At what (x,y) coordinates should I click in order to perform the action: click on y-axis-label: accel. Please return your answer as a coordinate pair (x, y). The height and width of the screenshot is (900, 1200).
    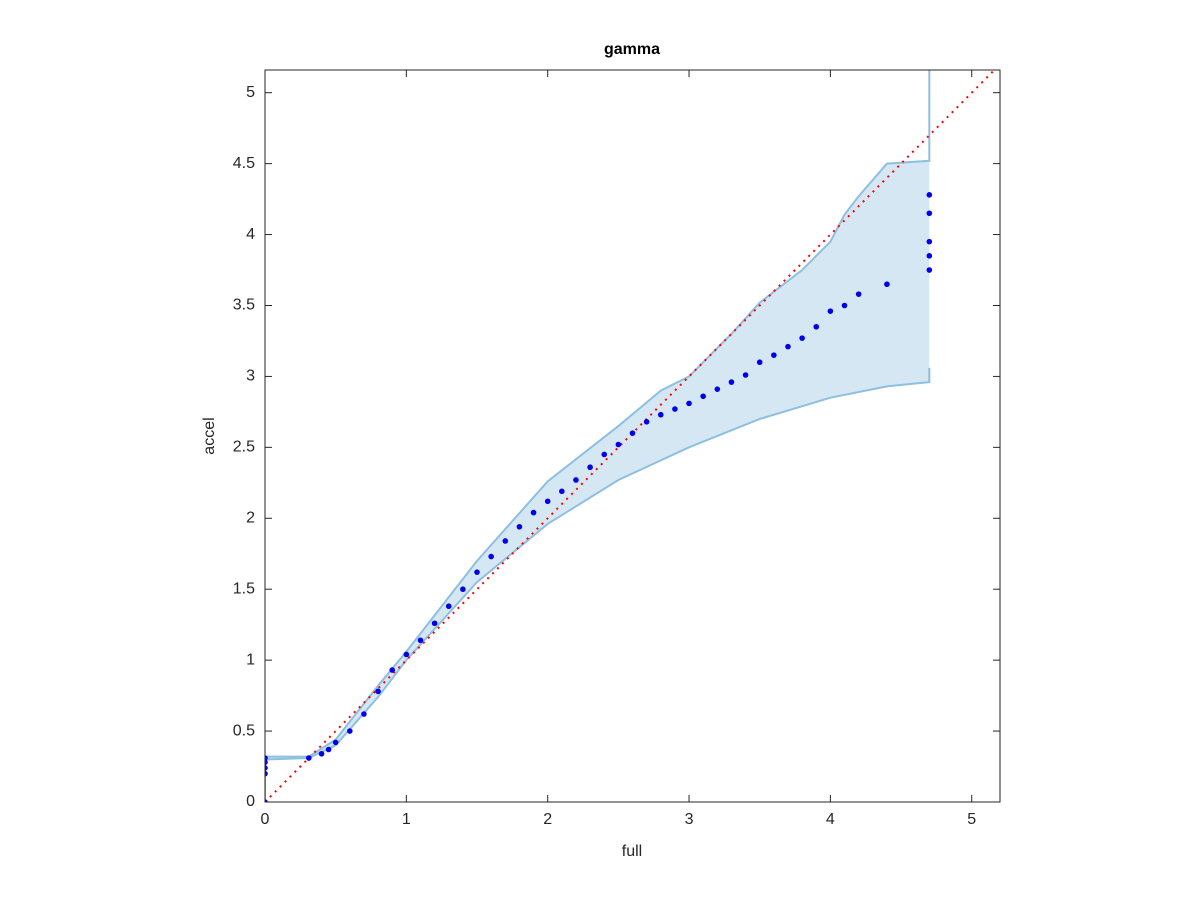
    Looking at the image, I should click on (209, 435).